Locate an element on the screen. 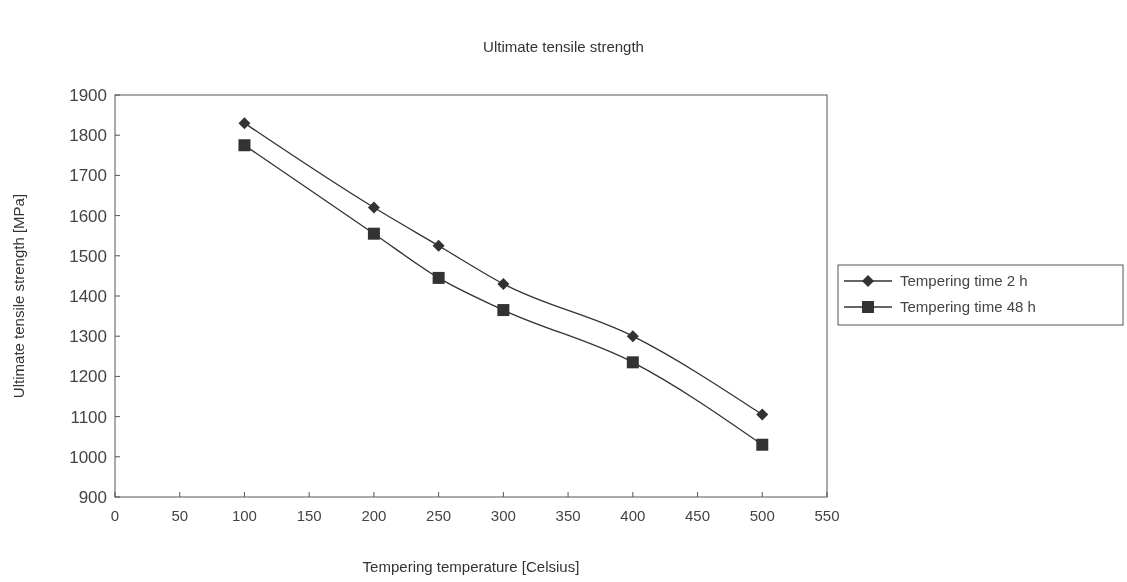  y-tick-label: 1500 is located at coordinates (88, 256).